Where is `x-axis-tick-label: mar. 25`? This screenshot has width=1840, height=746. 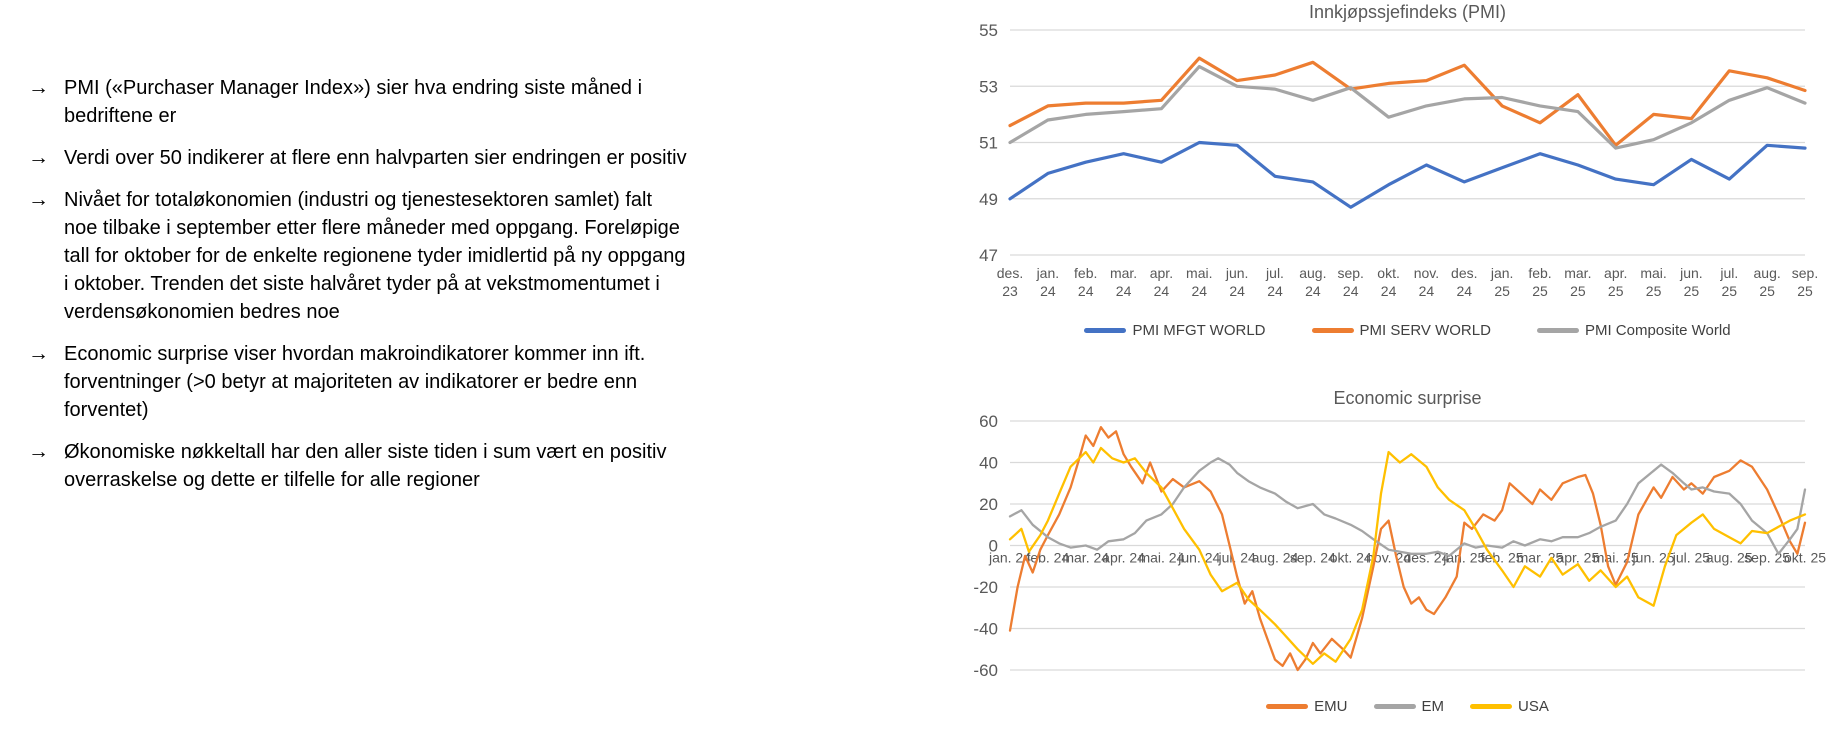
x-axis-tick-label: mar. 25 is located at coordinates (1540, 558).